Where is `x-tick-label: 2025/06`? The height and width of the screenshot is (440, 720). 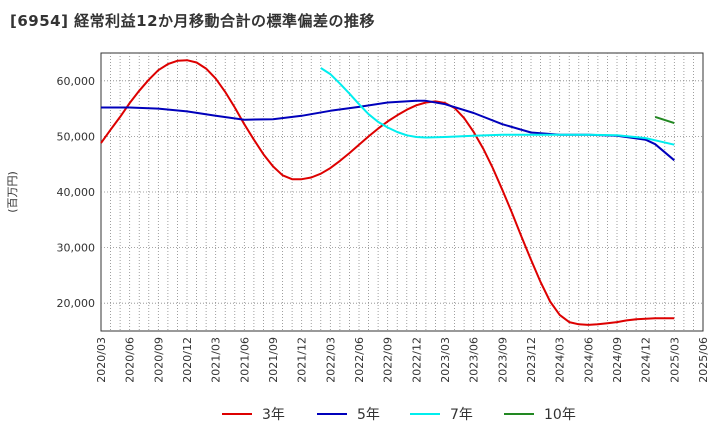 x-tick-label: 2025/06 is located at coordinates (703, 360).